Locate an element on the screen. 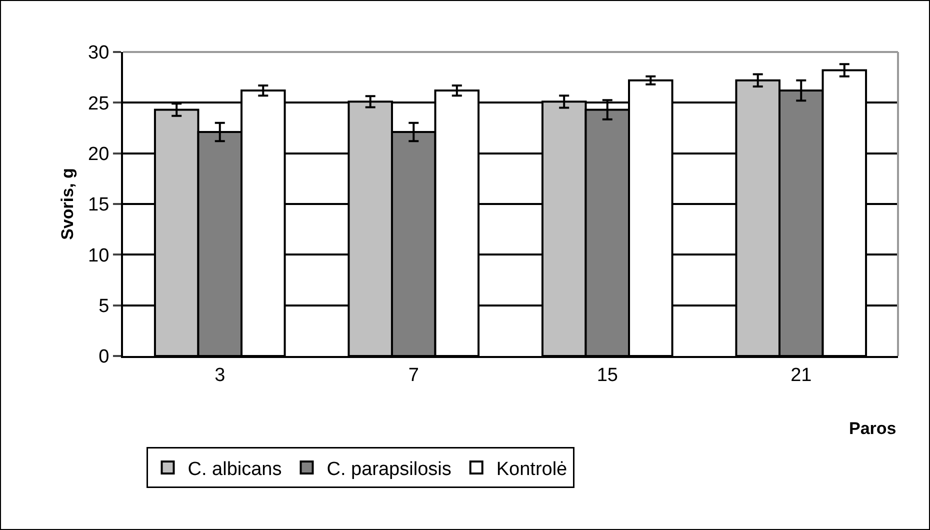  y-tick-label: 15 is located at coordinates (99, 205).